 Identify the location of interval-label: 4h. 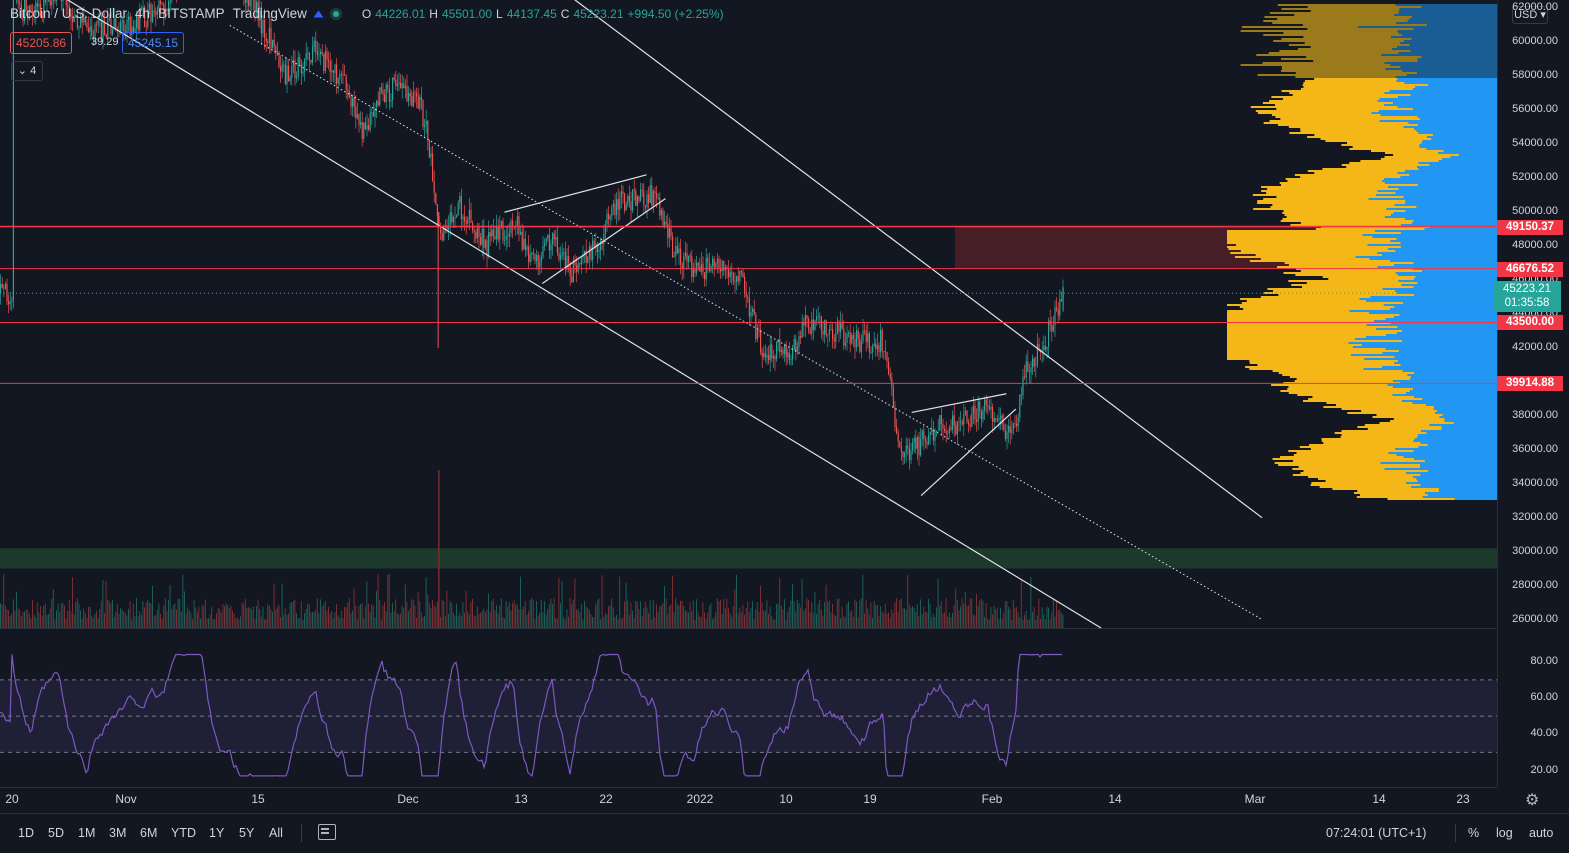
(142, 13).